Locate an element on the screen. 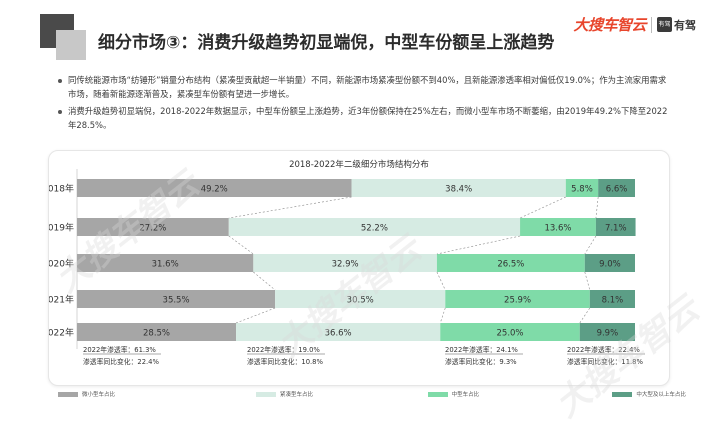 This screenshot has width=710, height=426. yoy-change-label: 渗透率同比变化：22.4% is located at coordinates (121, 361).